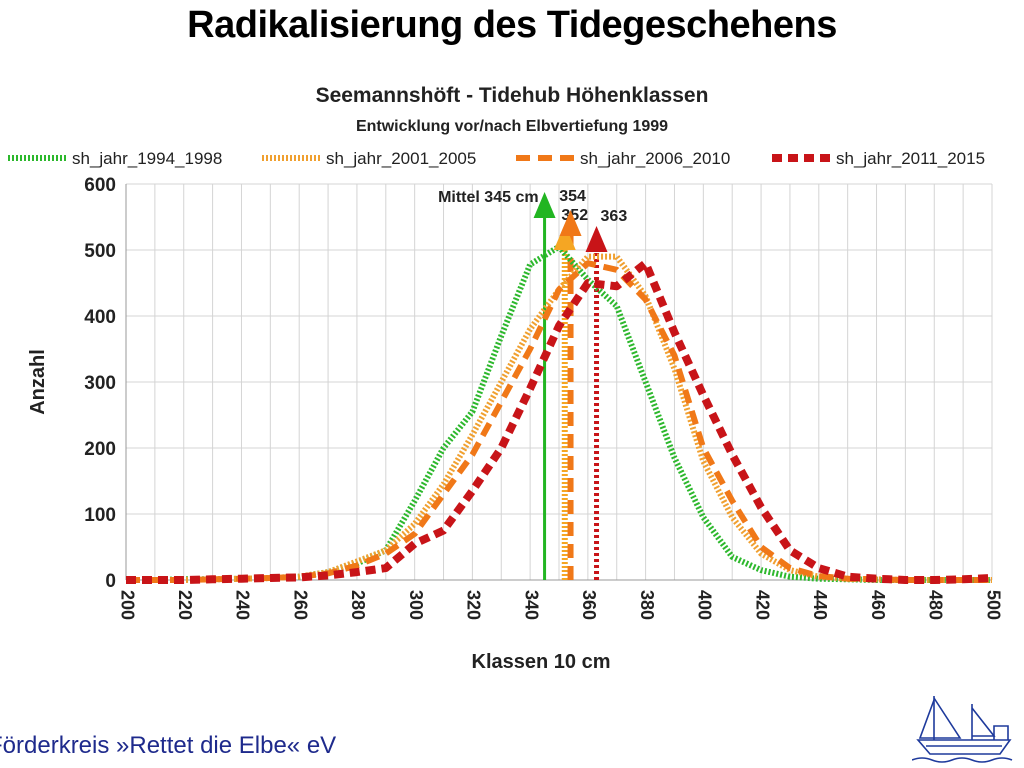 This screenshot has width=1024, height=768. What do you see at coordinates (589, 605) in the screenshot?
I see `x-tick-label: 360` at bounding box center [589, 605].